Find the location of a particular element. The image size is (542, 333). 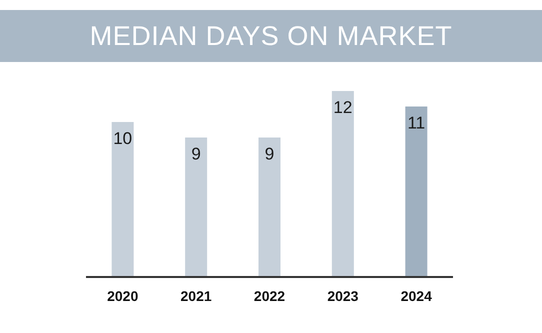

x-tick-label: 2022 is located at coordinates (270, 296).